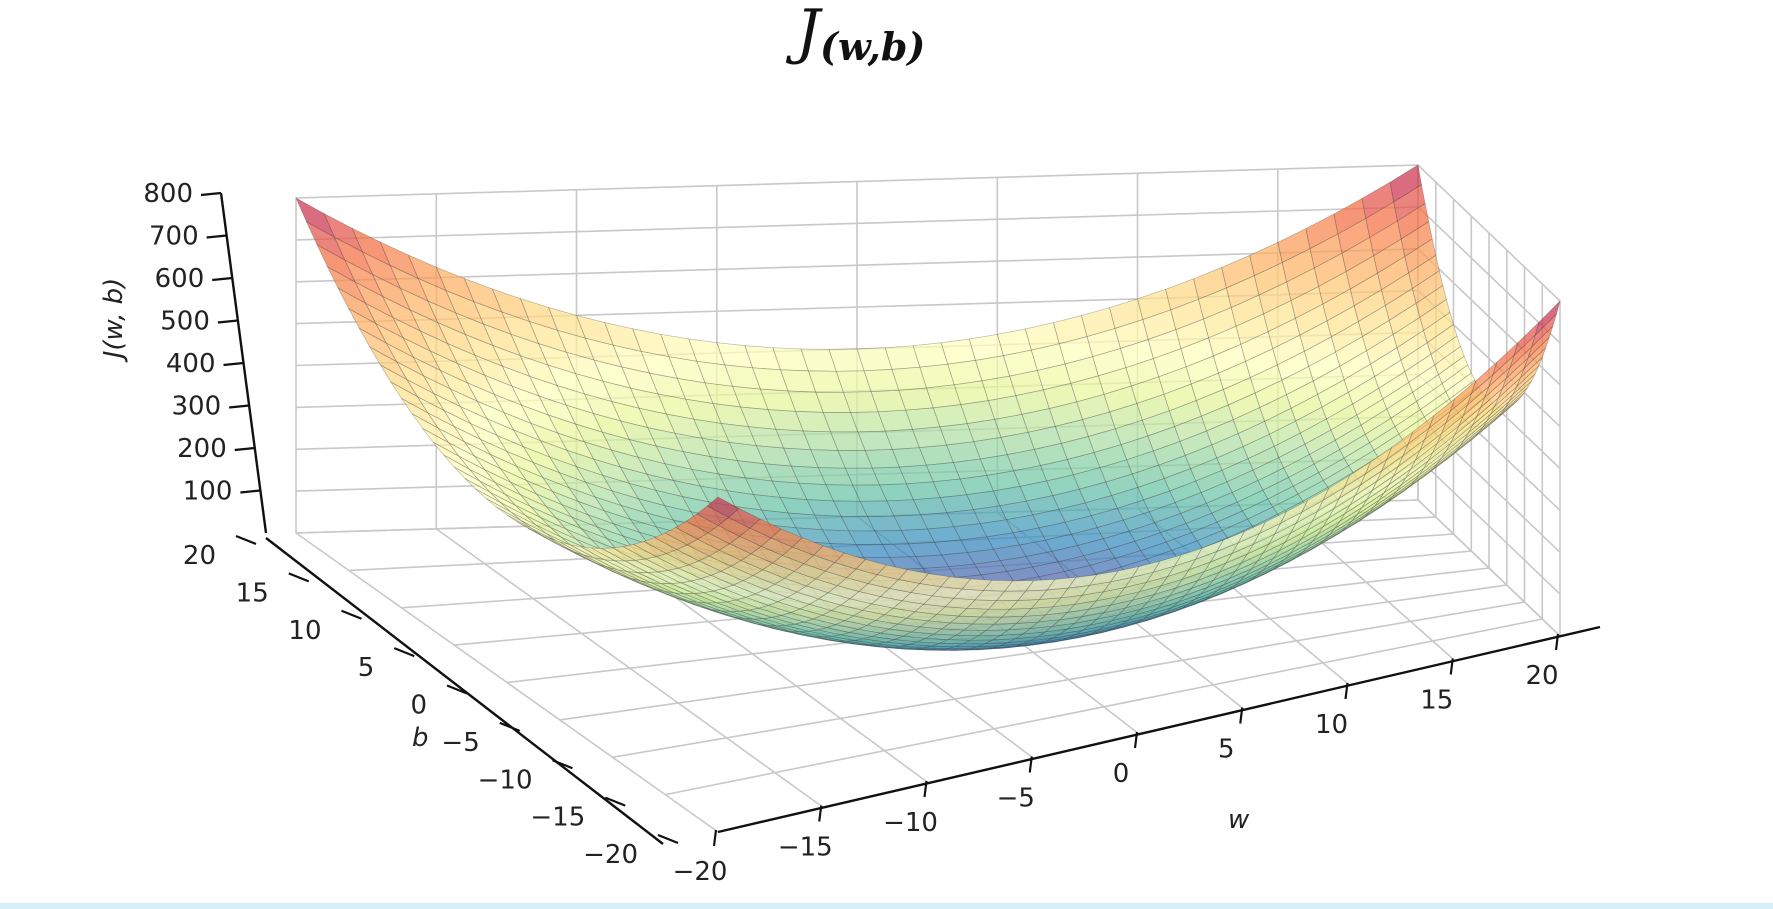 Image resolution: width=1773 pixels, height=909 pixels. Describe the element at coordinates (1541, 676) in the screenshot. I see `x-tick-label: 20` at that location.